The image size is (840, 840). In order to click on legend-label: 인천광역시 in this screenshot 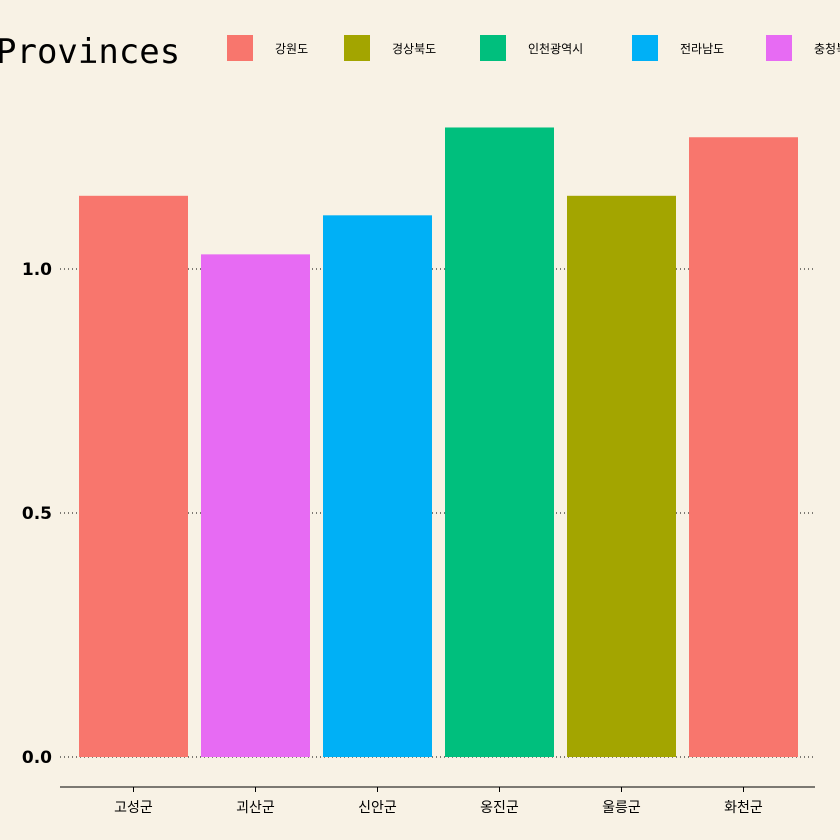, I will do `click(555, 48)`.